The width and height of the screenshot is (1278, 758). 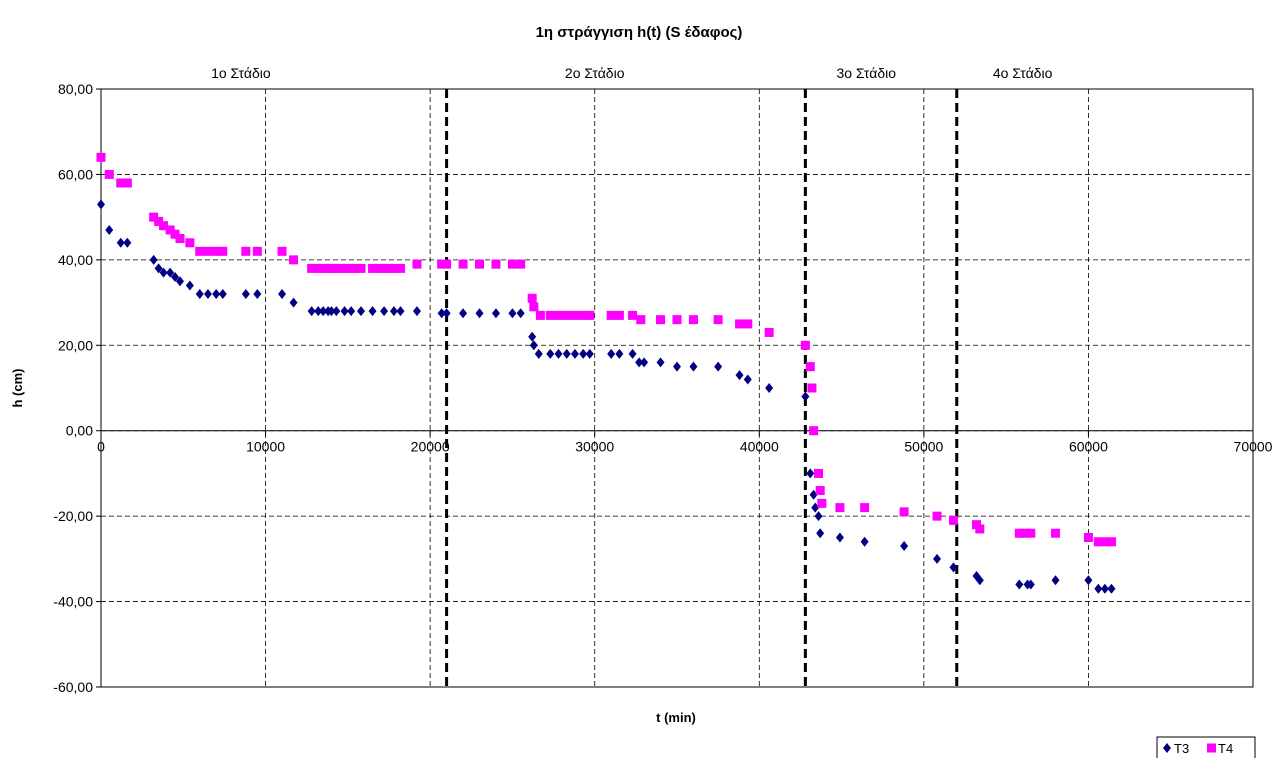 I want to click on x-tick-label: 70000, so click(x=1253, y=447).